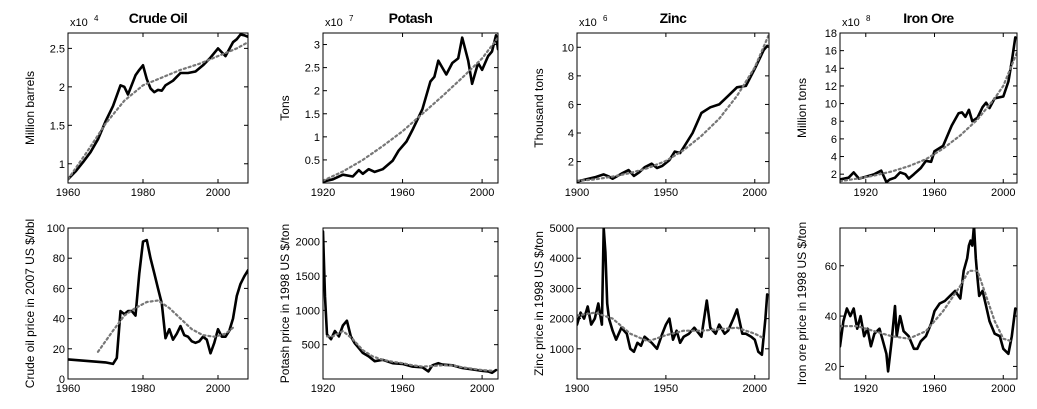  What do you see at coordinates (308, 243) in the screenshot?
I see `potash-price-ytick-label: 2000` at bounding box center [308, 243].